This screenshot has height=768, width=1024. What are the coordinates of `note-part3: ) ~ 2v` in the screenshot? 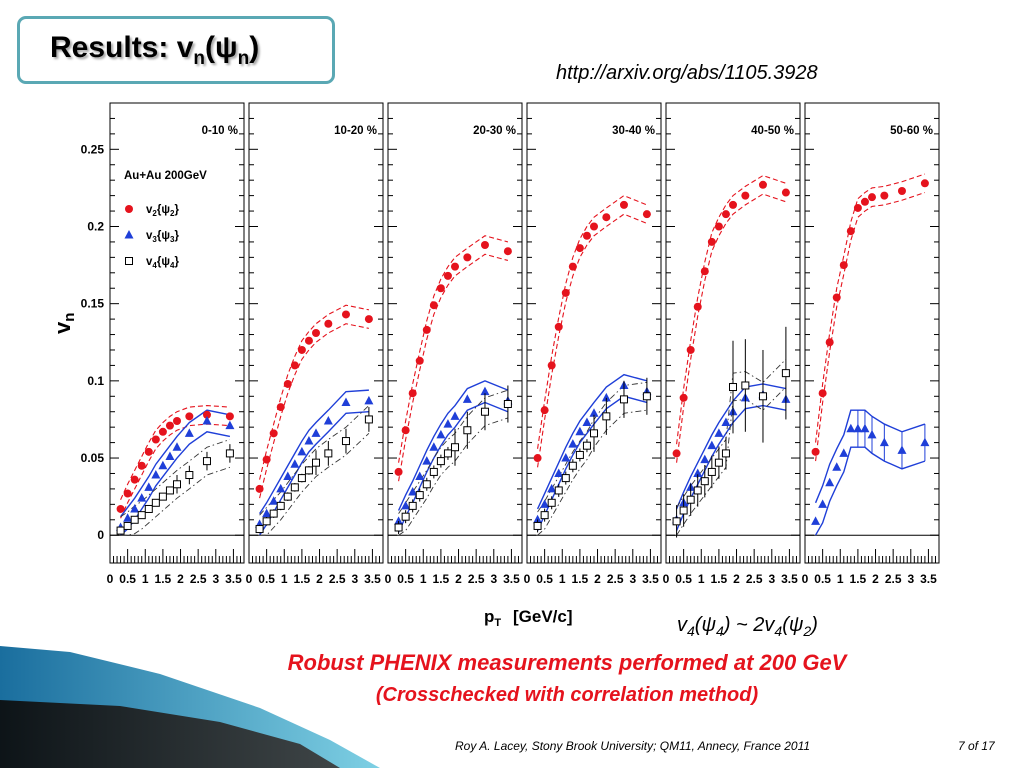 It's located at (749, 625).